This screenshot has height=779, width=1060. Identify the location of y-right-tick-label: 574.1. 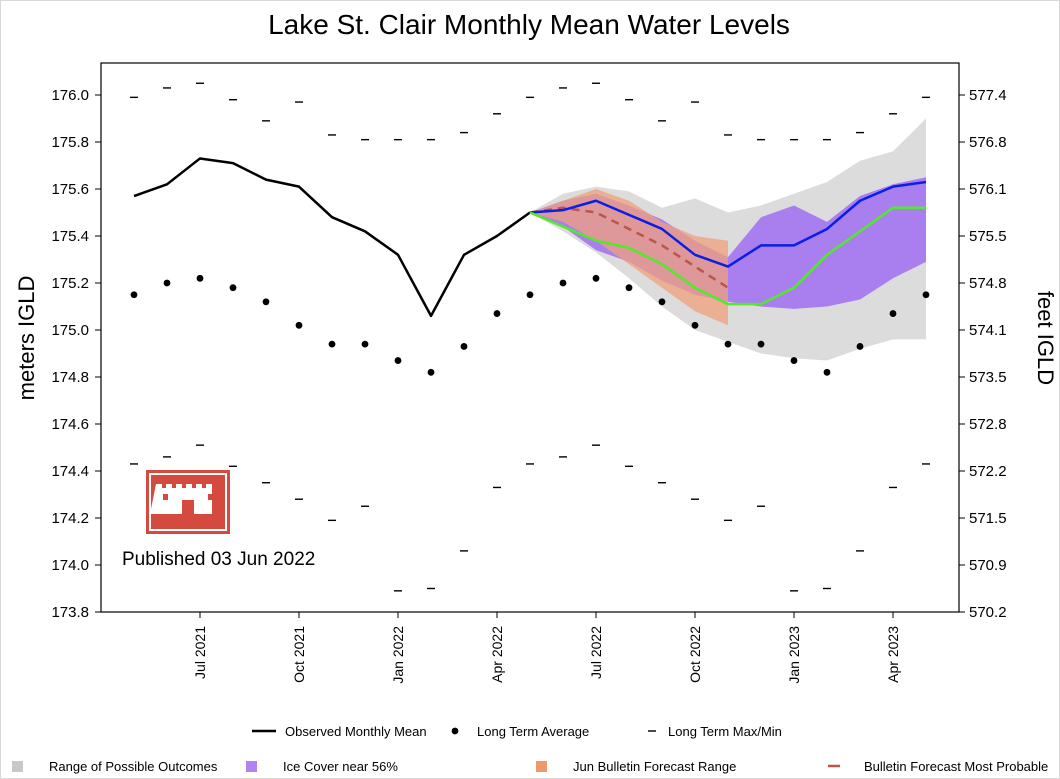
(988, 330).